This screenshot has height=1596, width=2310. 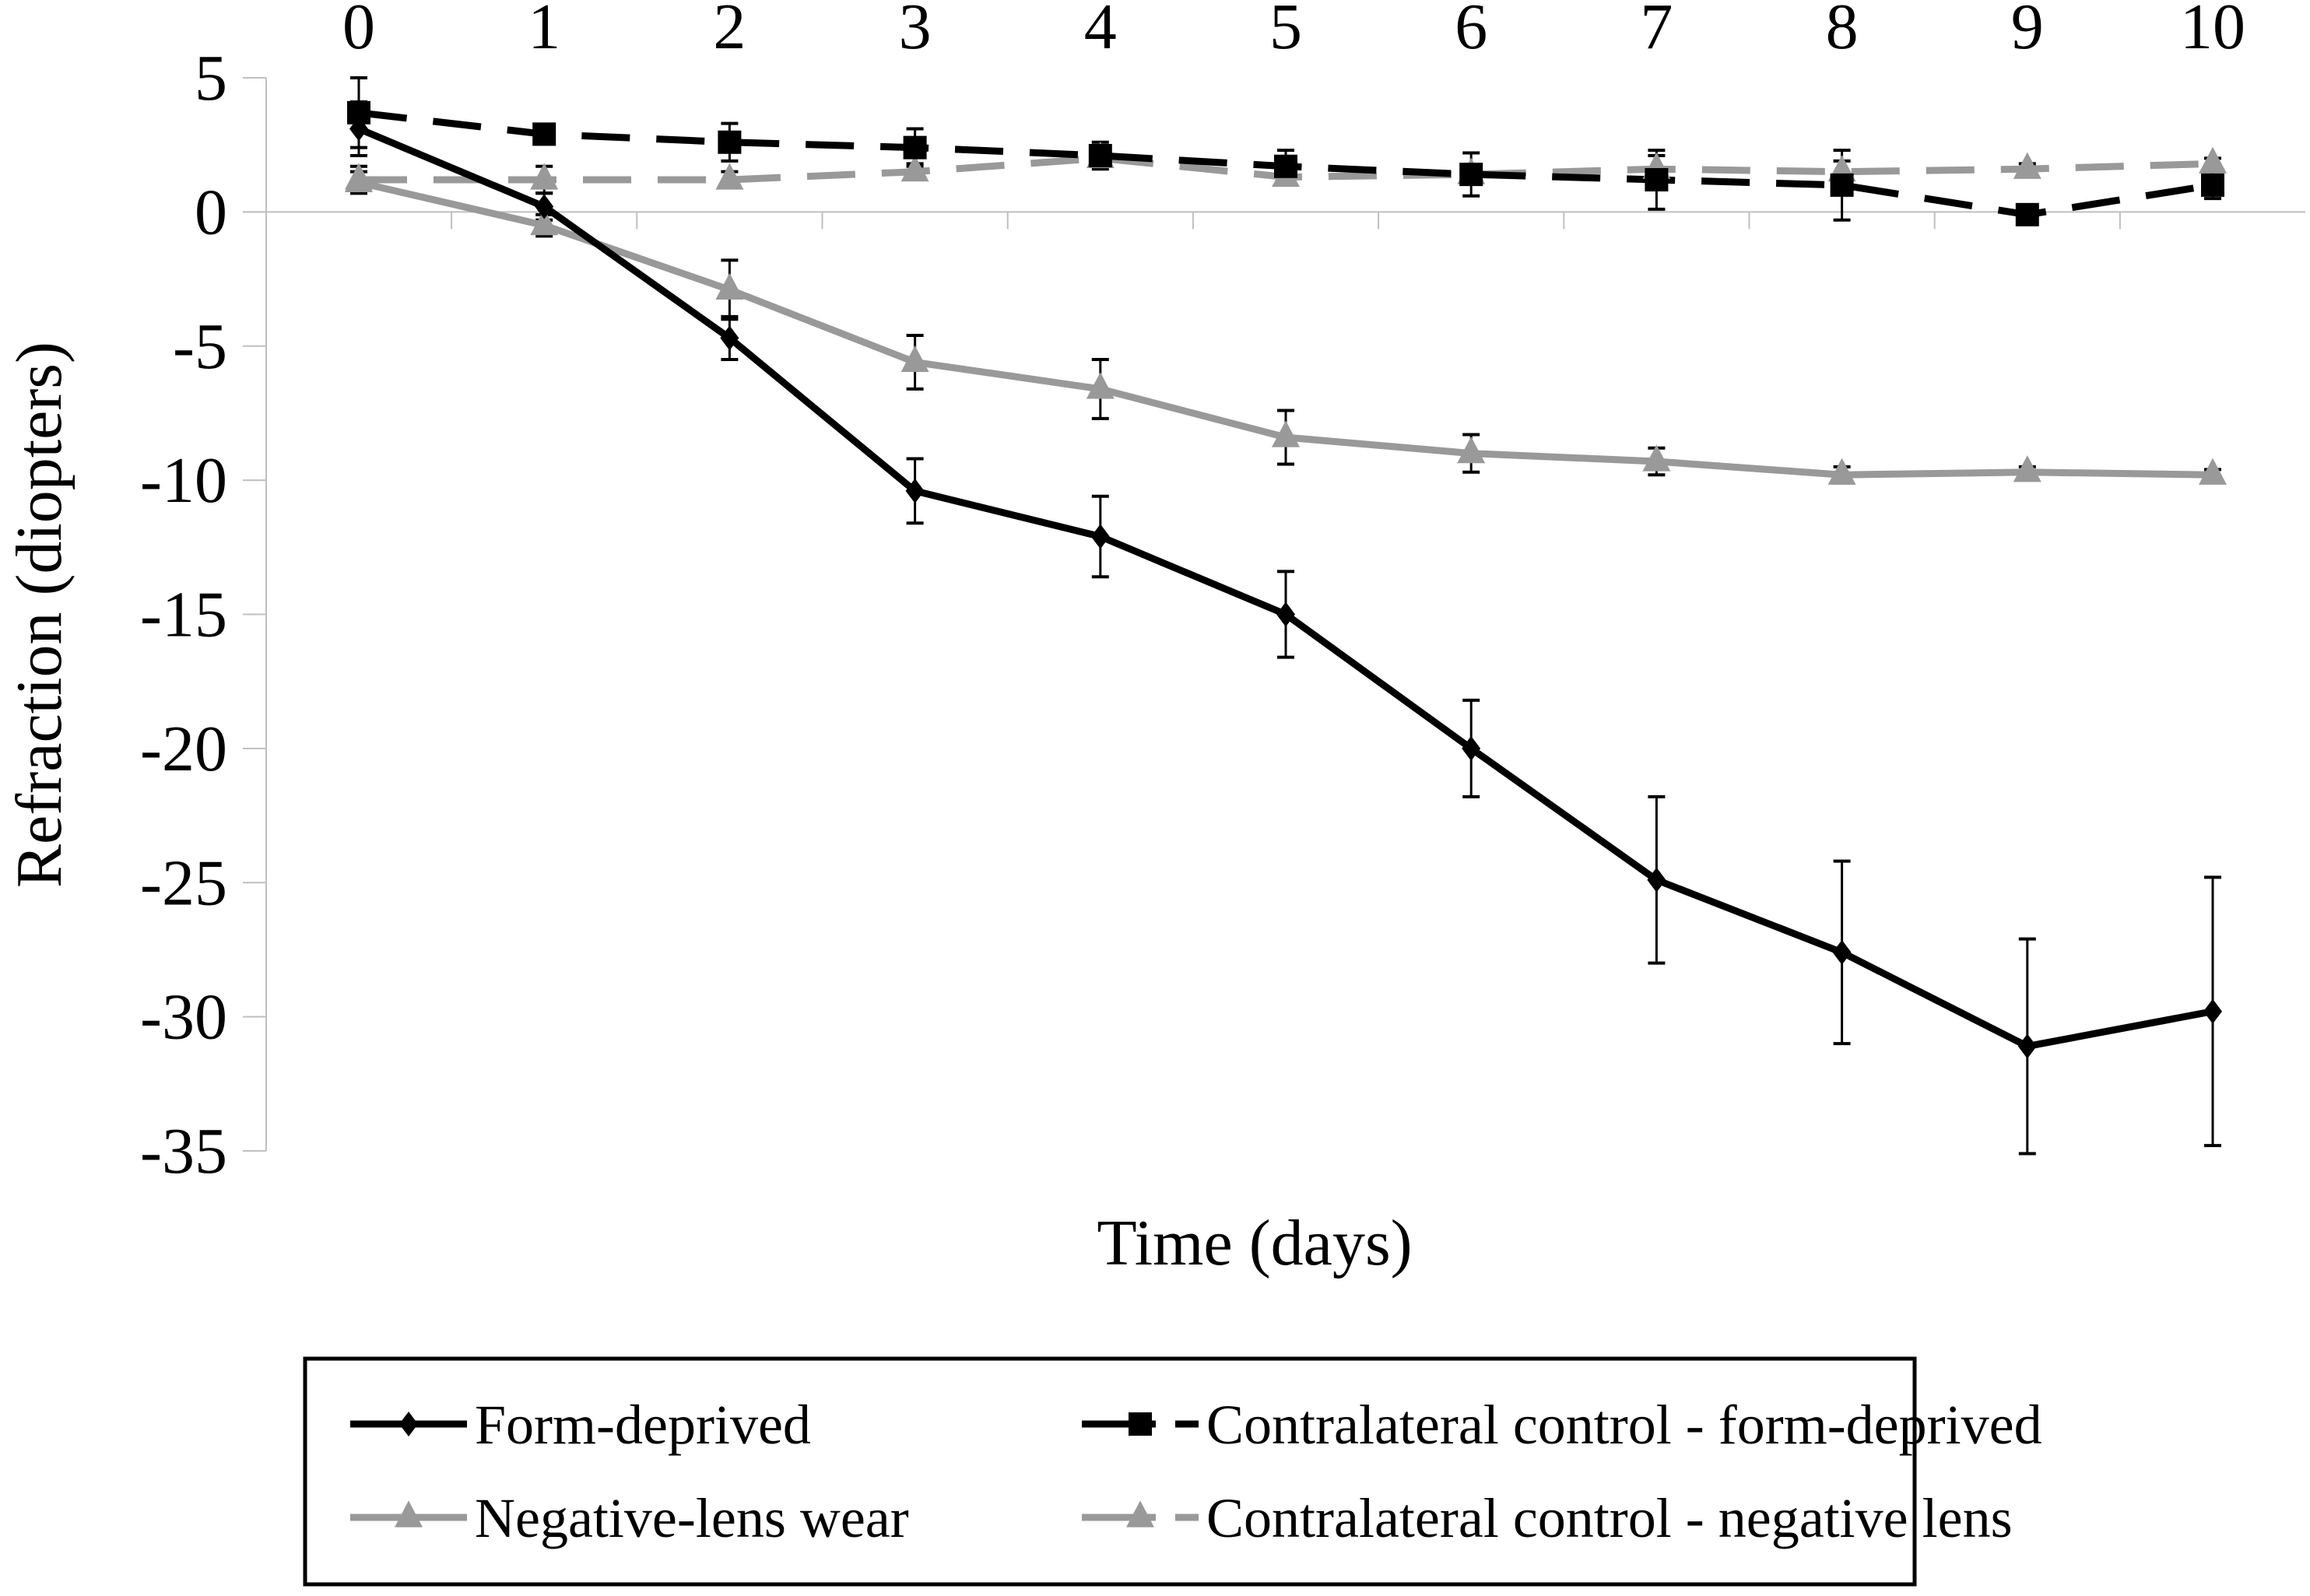 What do you see at coordinates (183, 615) in the screenshot?
I see `y-tick-label: -15` at bounding box center [183, 615].